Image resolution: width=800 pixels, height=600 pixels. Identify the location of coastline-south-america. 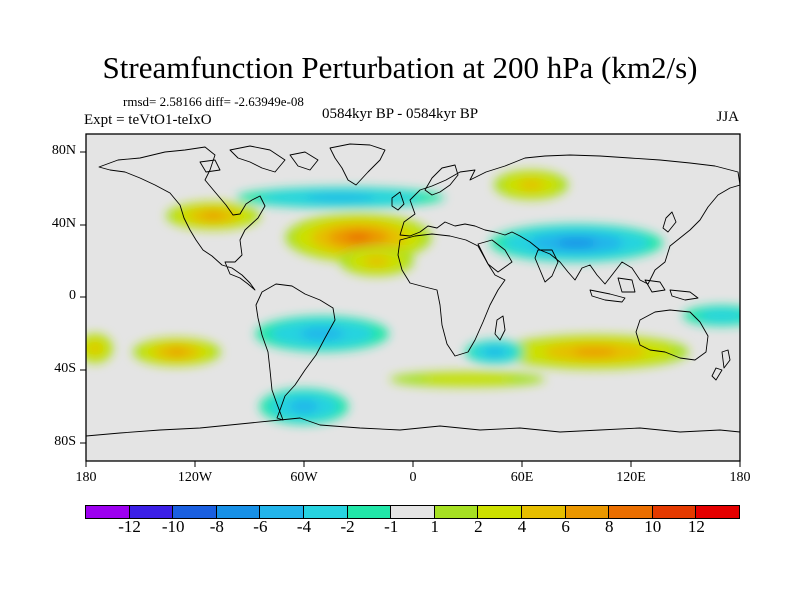
(295, 352).